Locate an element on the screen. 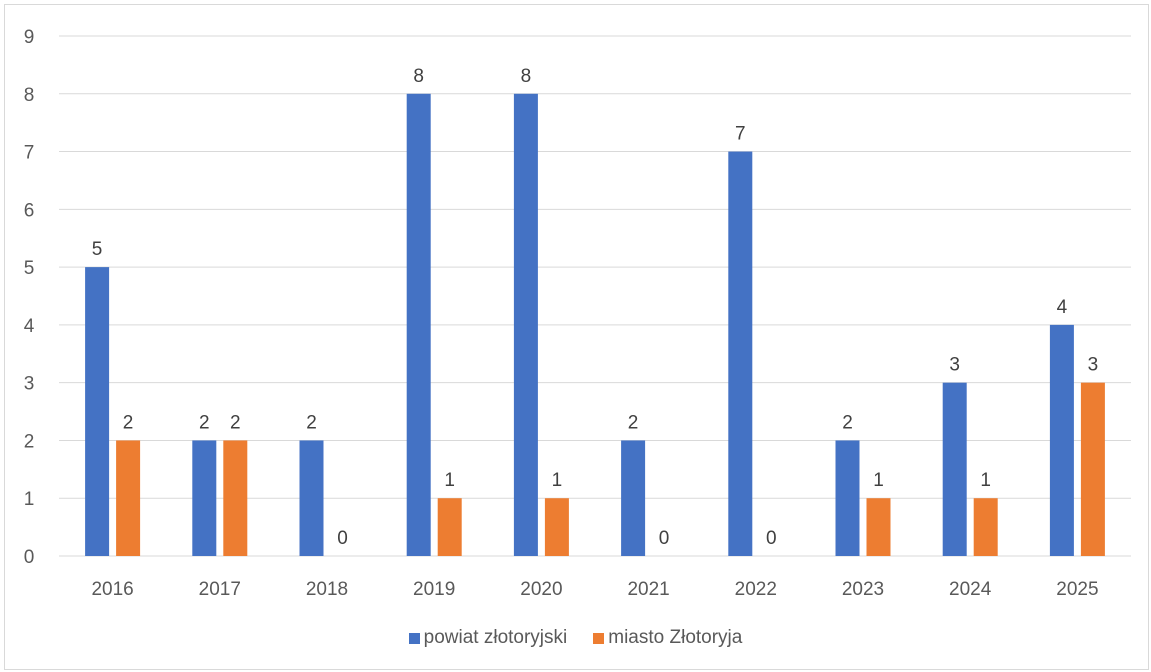 This screenshot has height=672, width=1151. legend: powiat złotoryjski miasto Złotoryja is located at coordinates (575, 638).